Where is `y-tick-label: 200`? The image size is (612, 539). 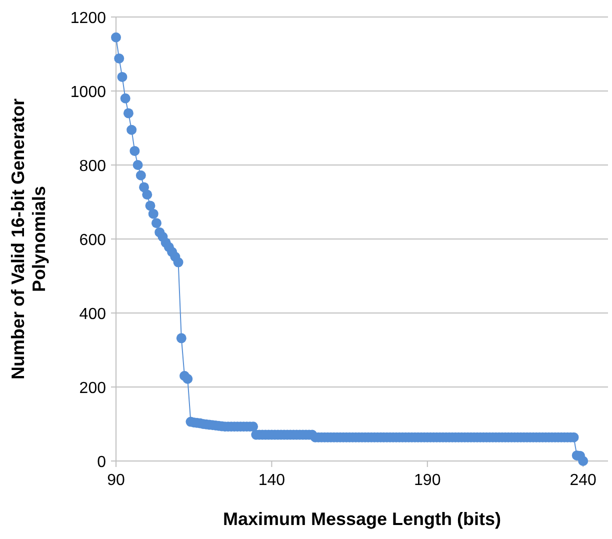
y-tick-label: 200 is located at coordinates (92, 388).